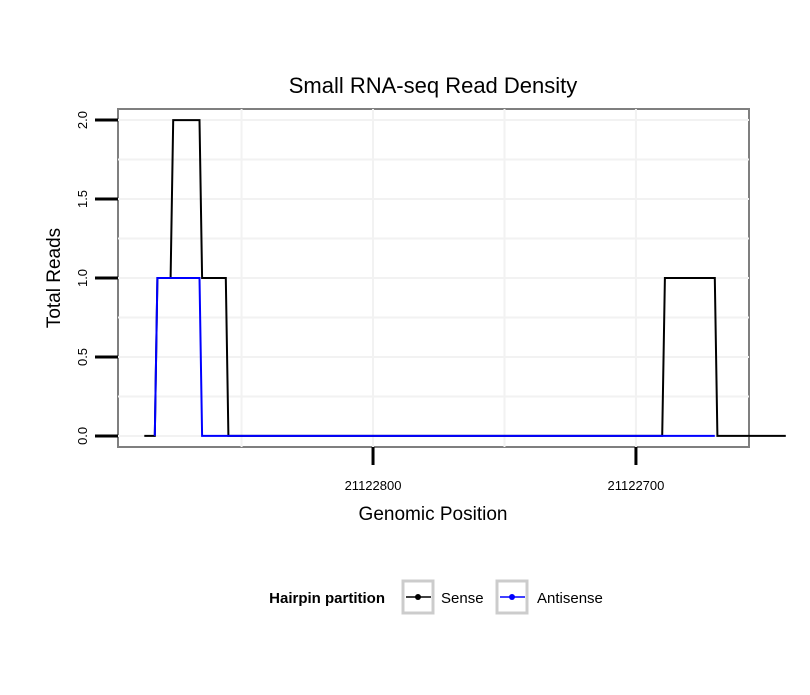 This screenshot has width=810, height=695. What do you see at coordinates (373, 485) in the screenshot?
I see `x-tick-label: 21122800` at bounding box center [373, 485].